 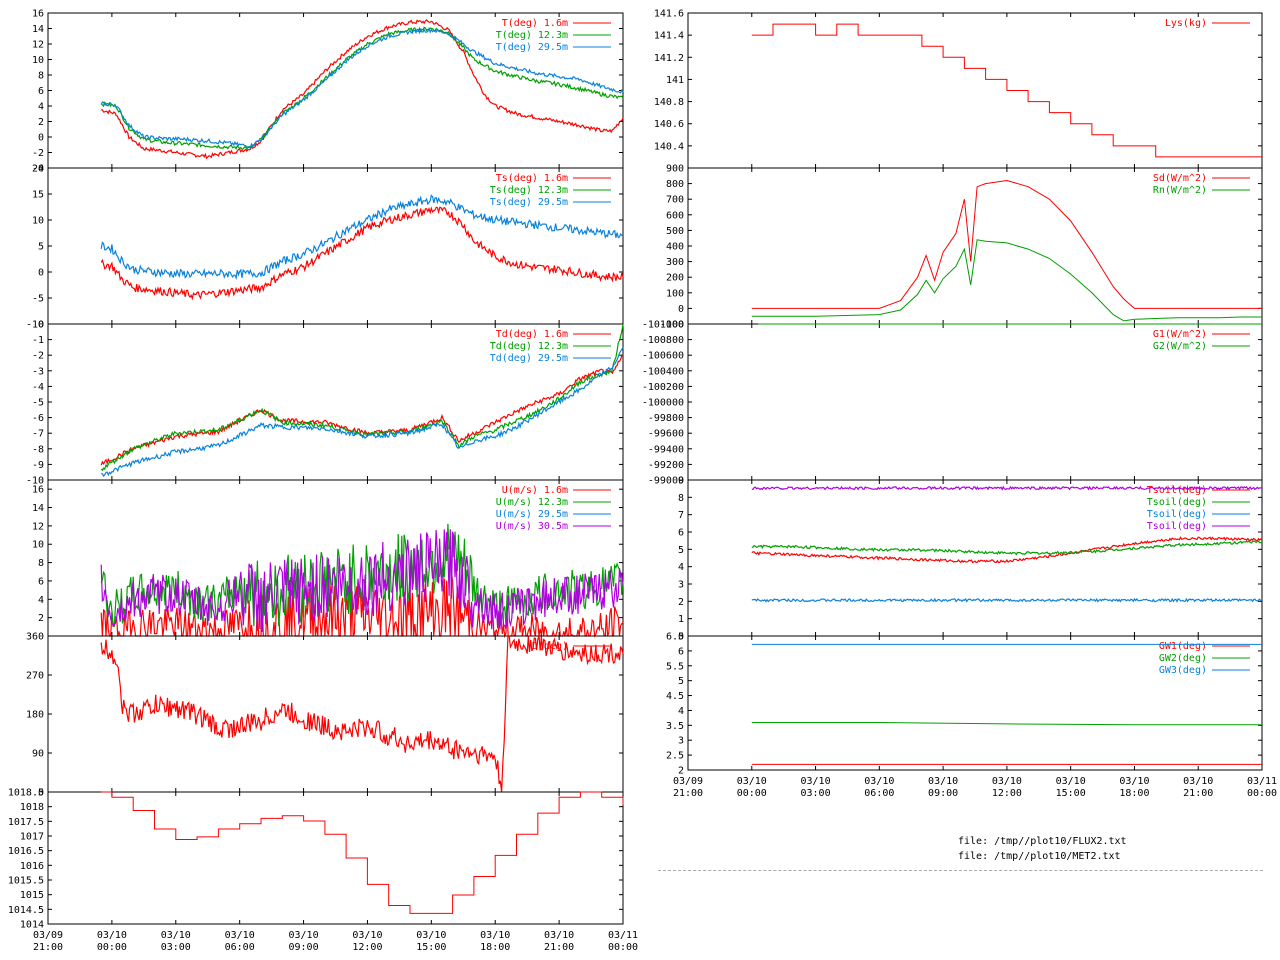 What do you see at coordinates (669, 36) in the screenshot?
I see `lys-ytick-label: 141.4` at bounding box center [669, 36].